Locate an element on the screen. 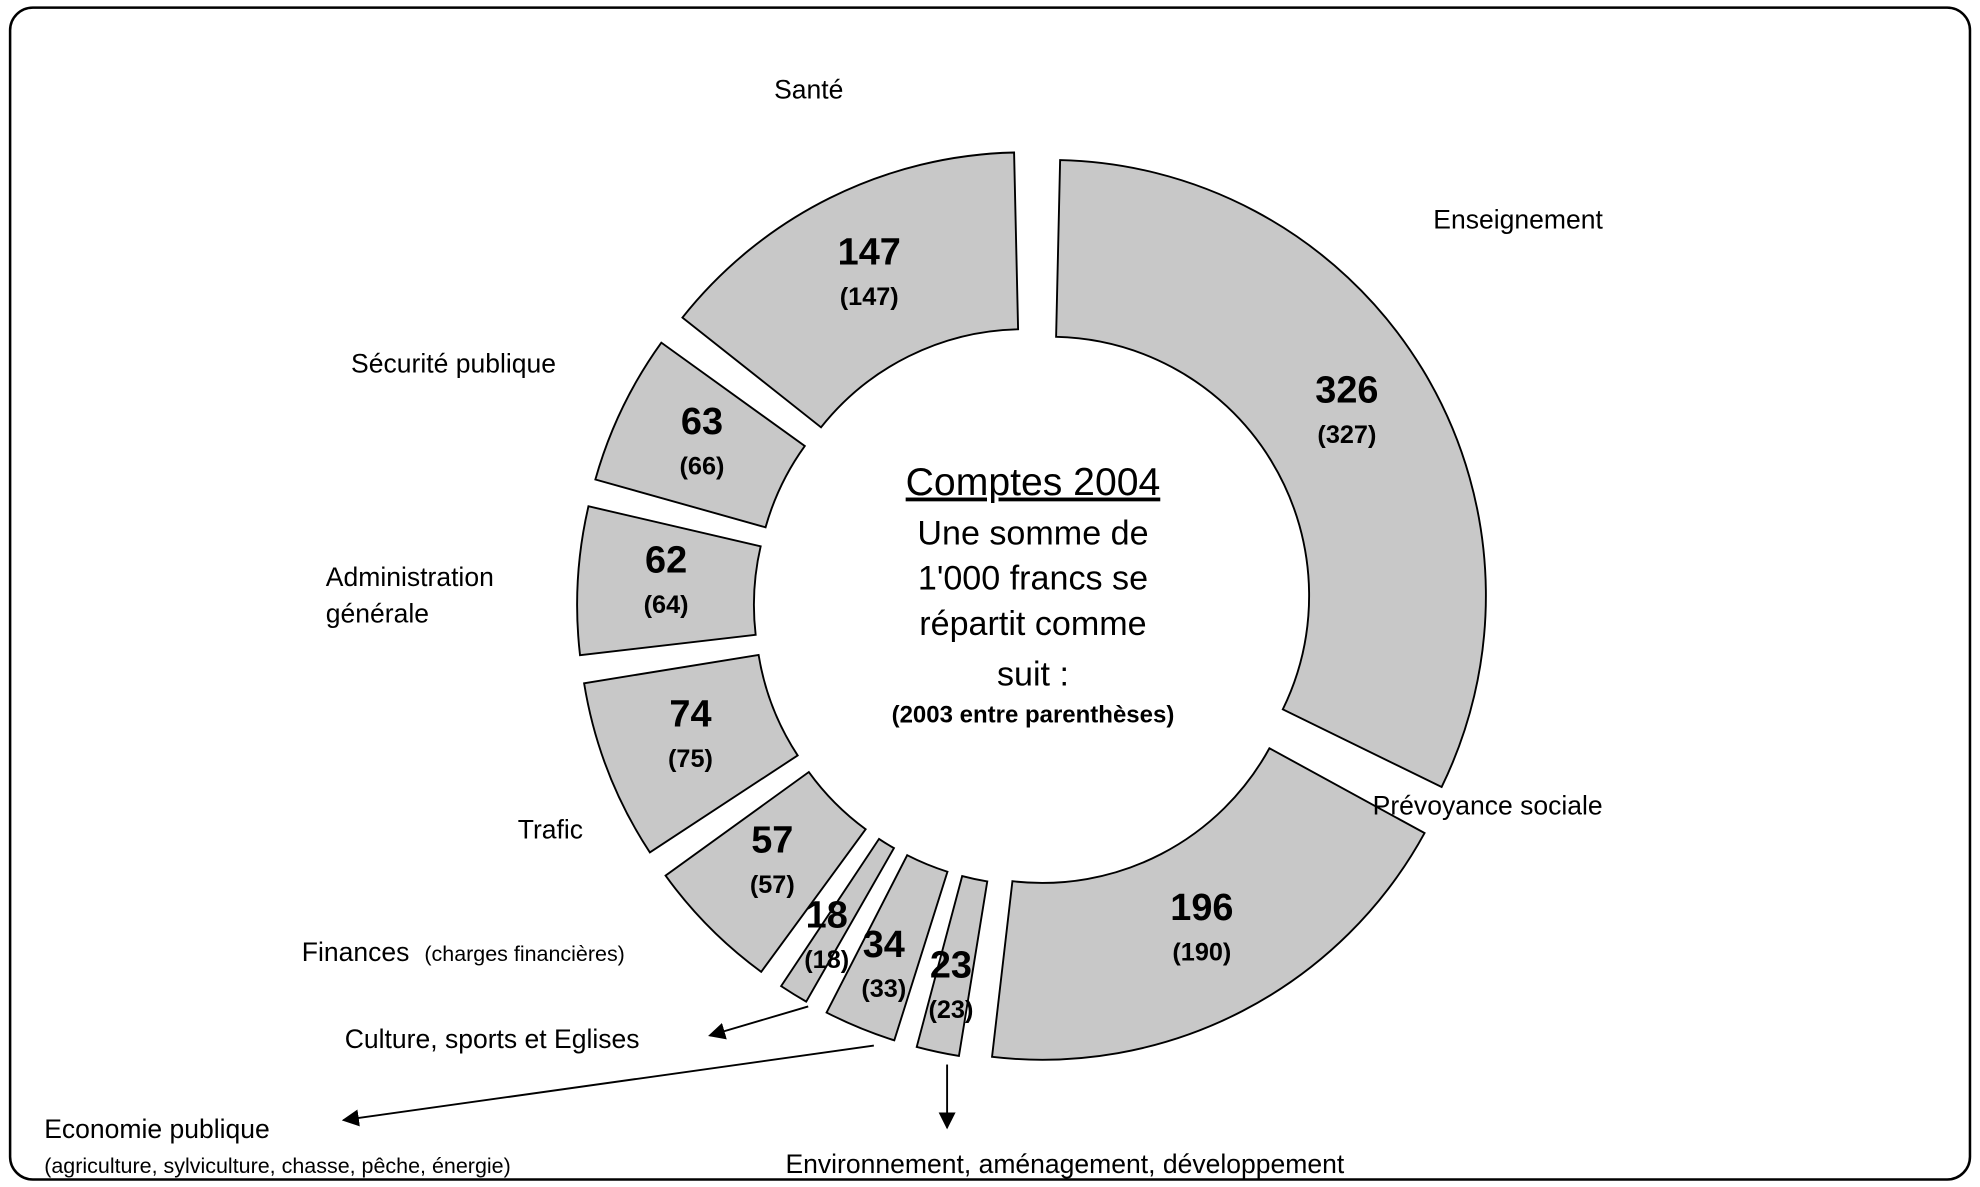 Image resolution: width=1980 pixels, height=1187 pixels. category-label: Trafic is located at coordinates (550, 830).